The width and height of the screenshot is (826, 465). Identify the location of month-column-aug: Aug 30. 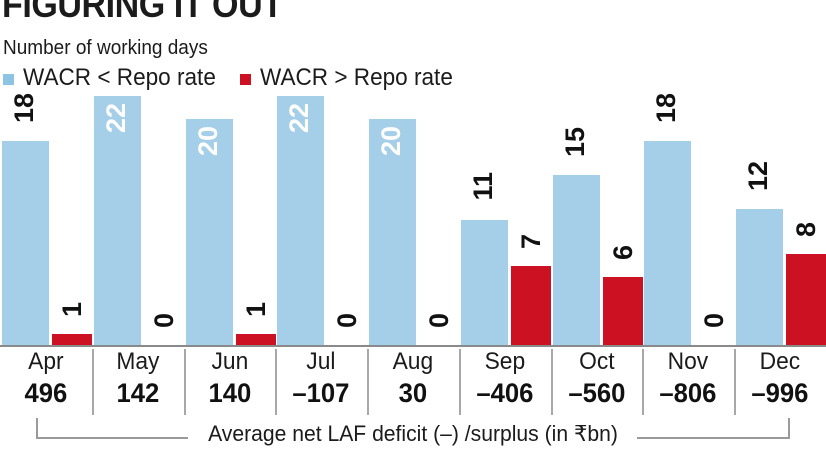
(413, 378).